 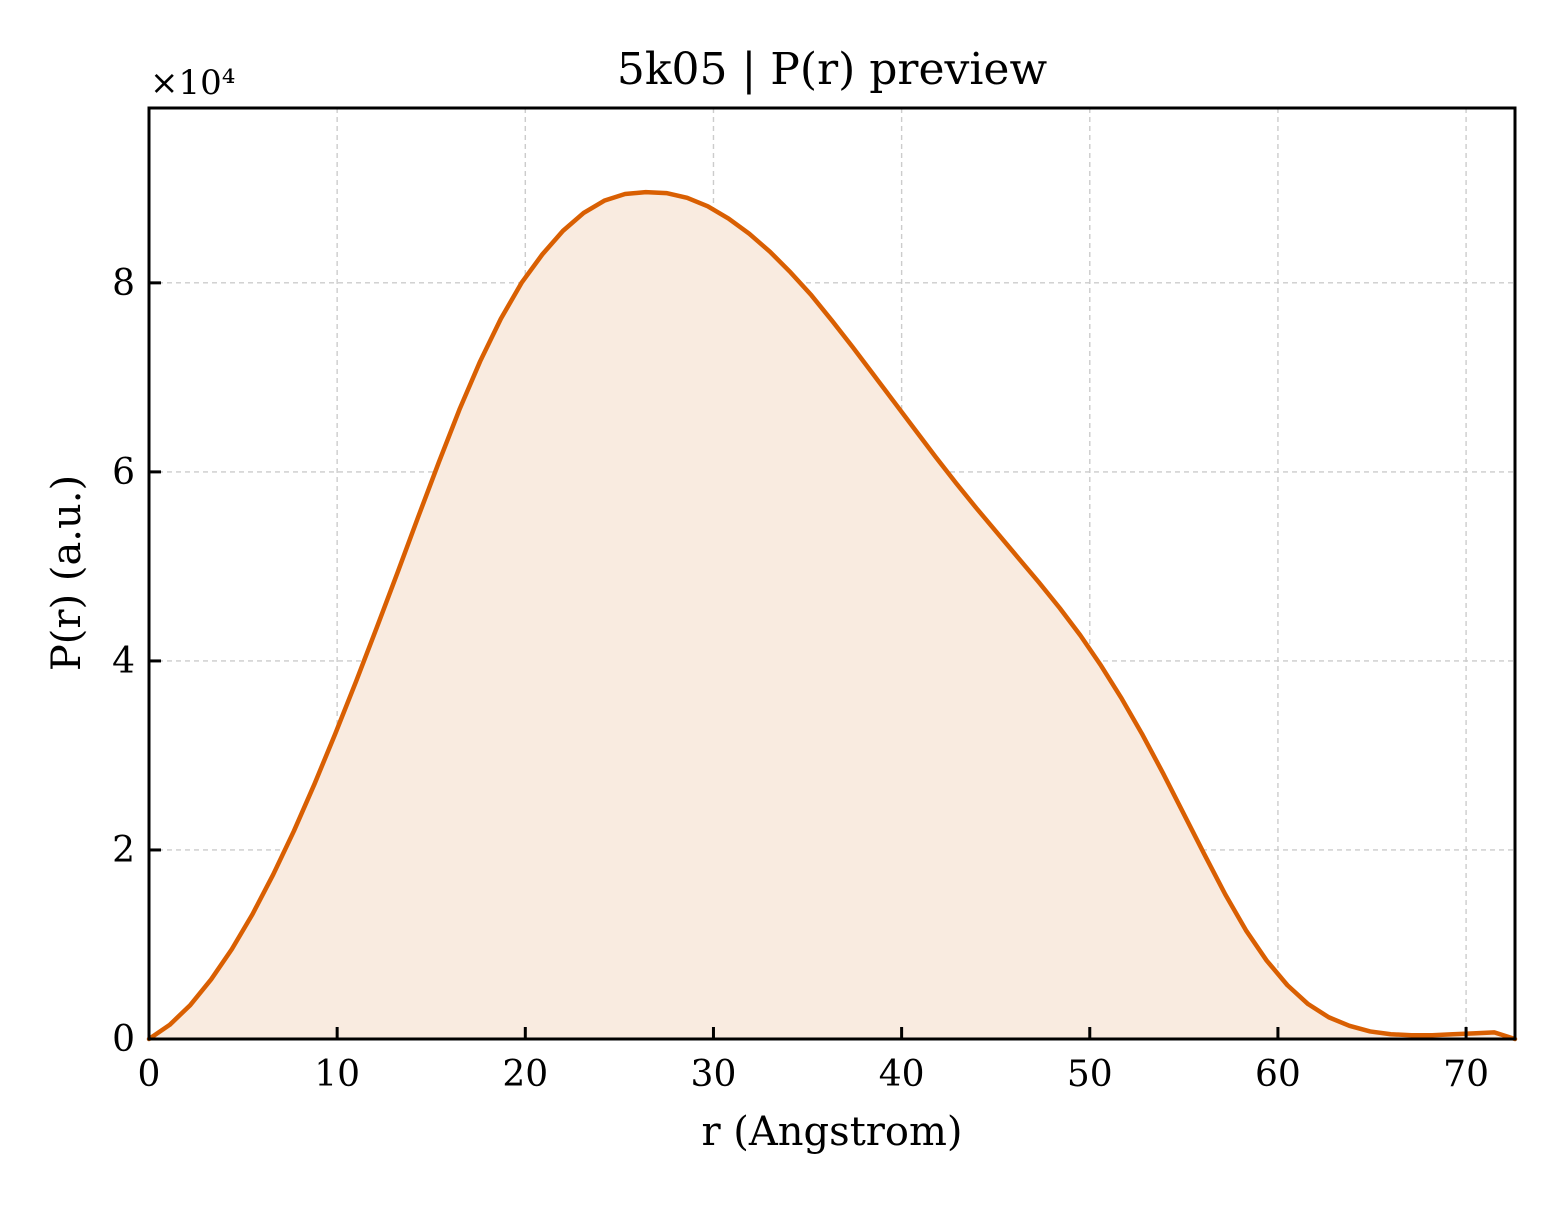 What do you see at coordinates (337, 1074) in the screenshot?
I see `x-tick-label: 10` at bounding box center [337, 1074].